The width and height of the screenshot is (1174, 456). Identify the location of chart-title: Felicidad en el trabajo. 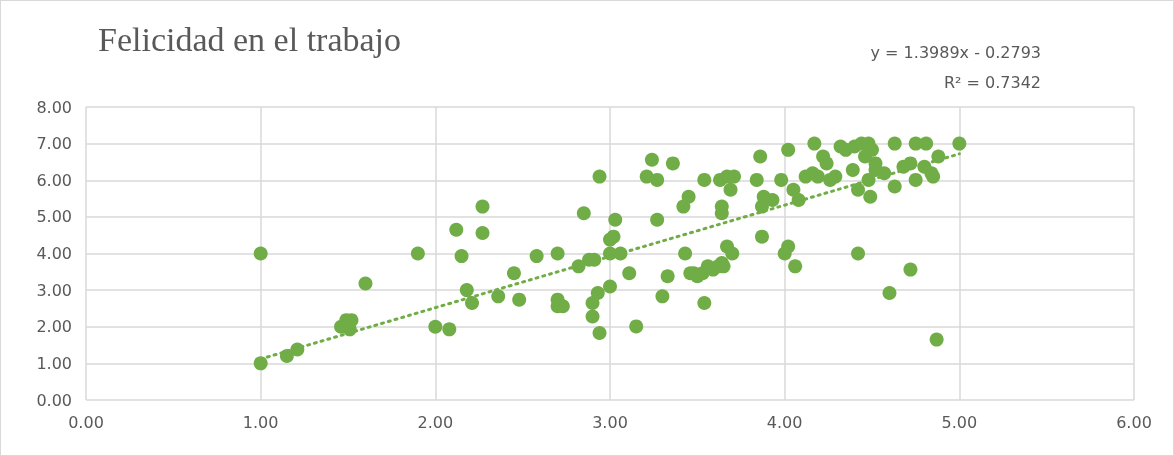
(250, 39).